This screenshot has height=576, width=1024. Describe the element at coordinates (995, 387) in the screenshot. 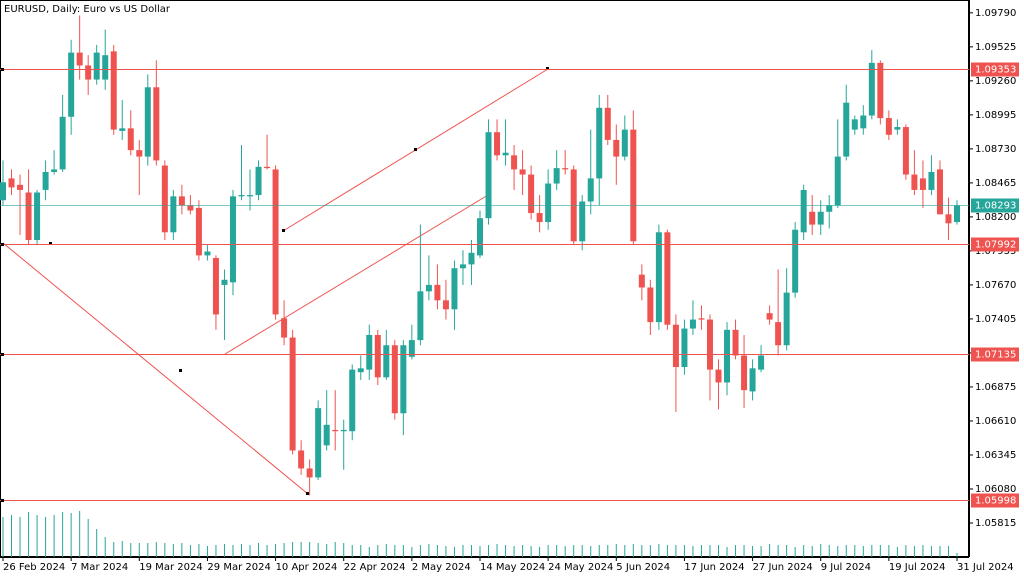

I see `y-tick-label: 1.06875` at that location.